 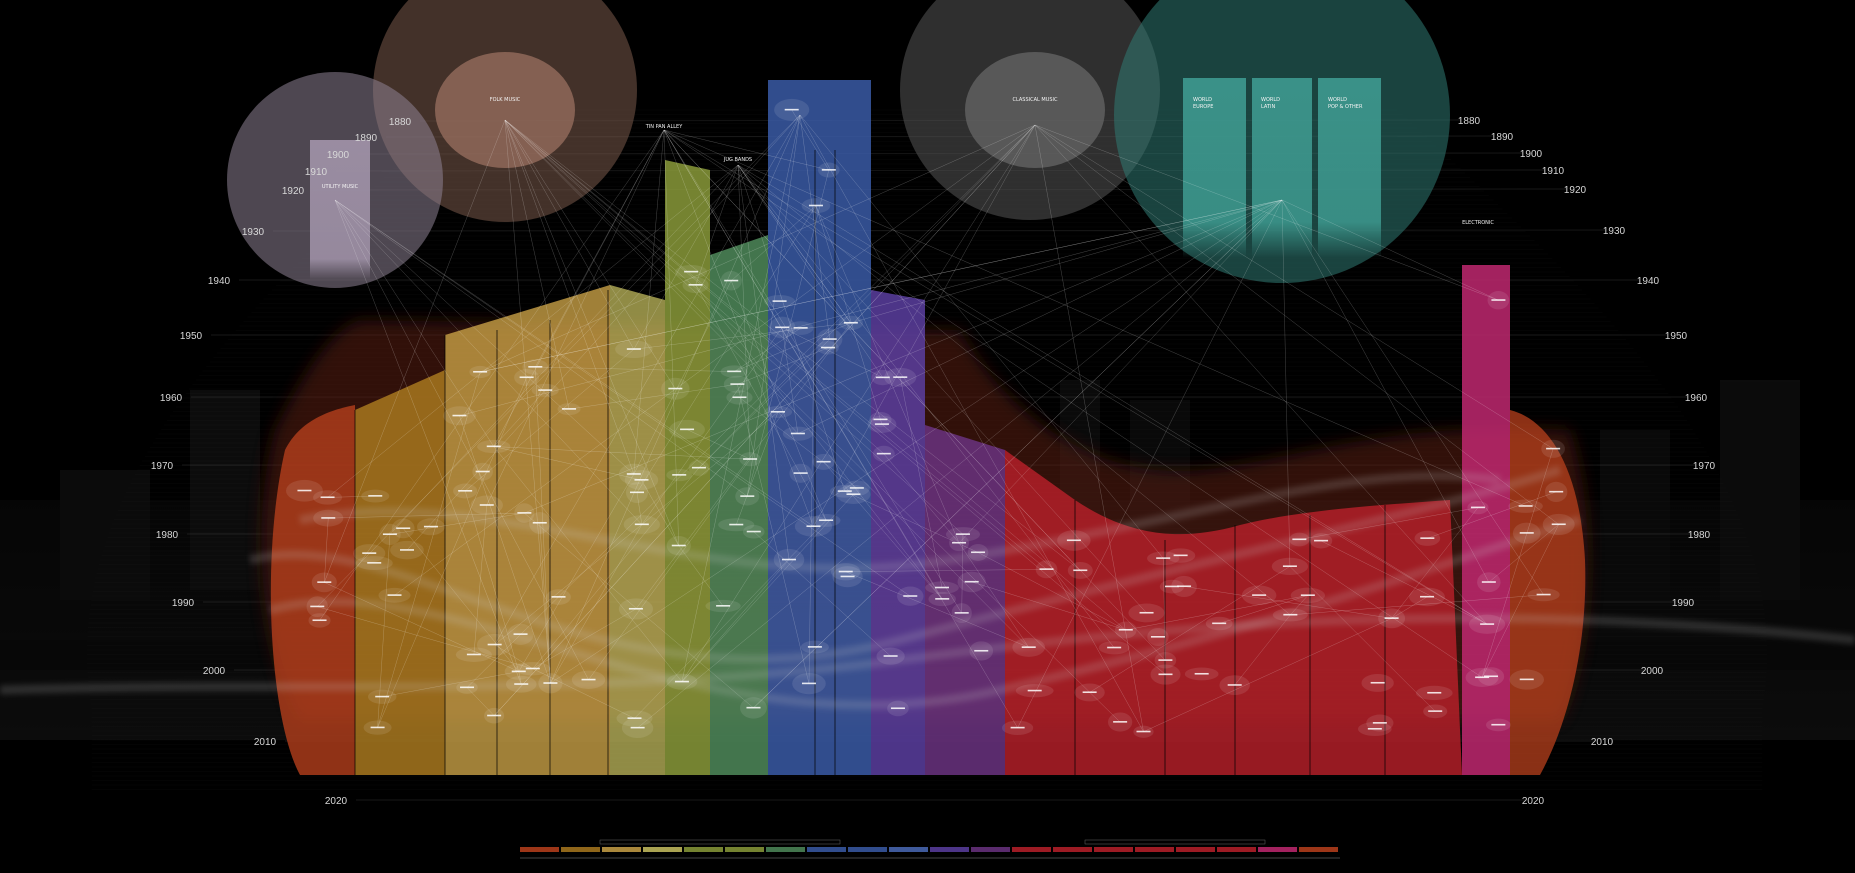 What do you see at coordinates (400, 122) in the screenshot?
I see `year-label-left: 1880` at bounding box center [400, 122].